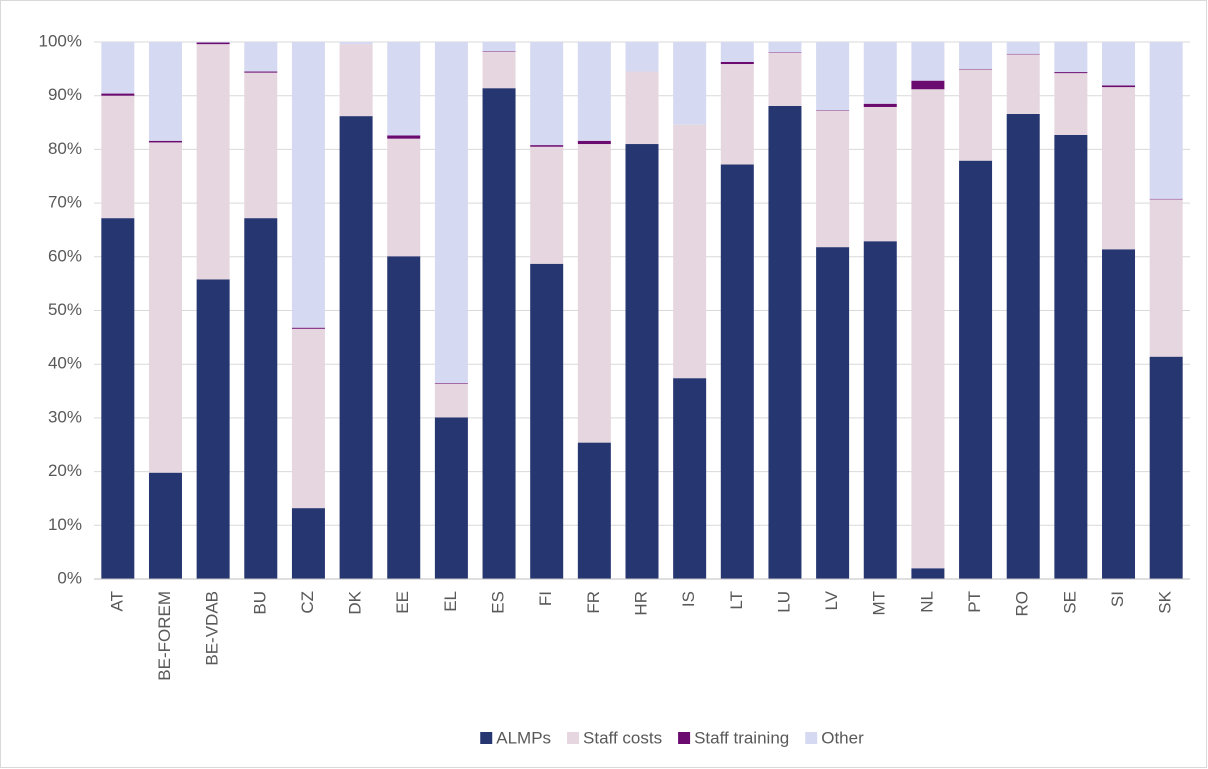 This screenshot has height=769, width=1208. I want to click on x-tick-label: FI, so click(545, 598).